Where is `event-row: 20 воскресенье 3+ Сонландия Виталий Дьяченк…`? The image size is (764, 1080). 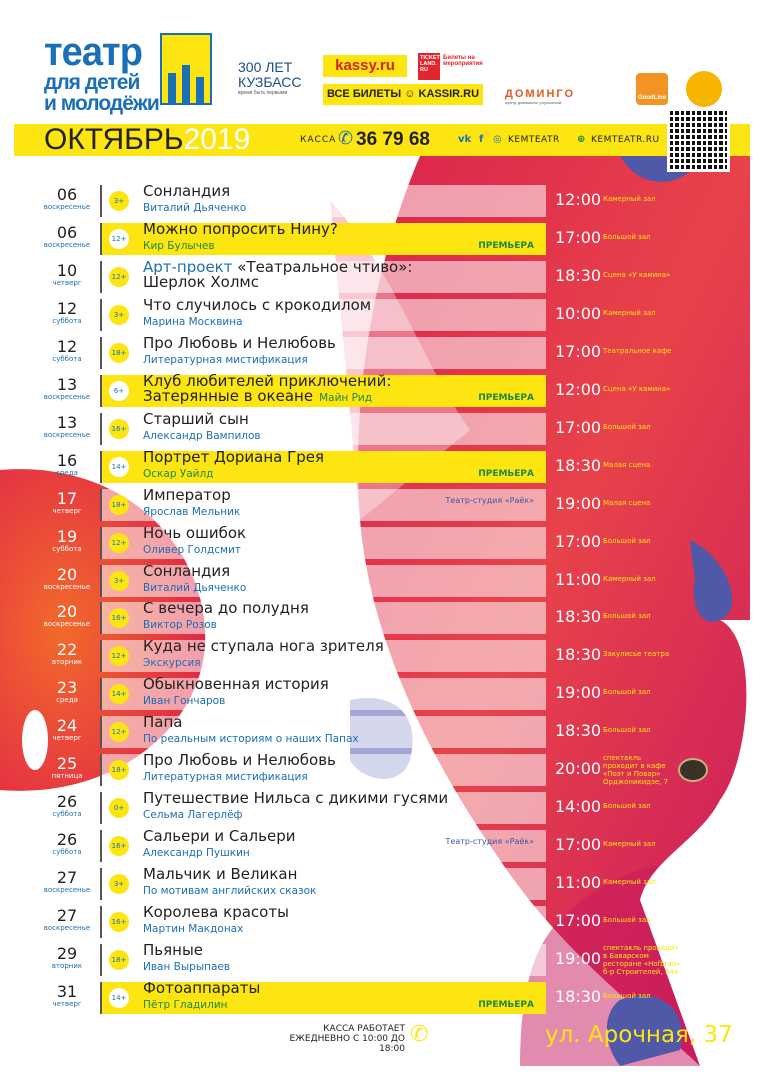 event-row: 20 воскресенье 3+ Сонландия Виталий Дьяченк… is located at coordinates (382, 579).